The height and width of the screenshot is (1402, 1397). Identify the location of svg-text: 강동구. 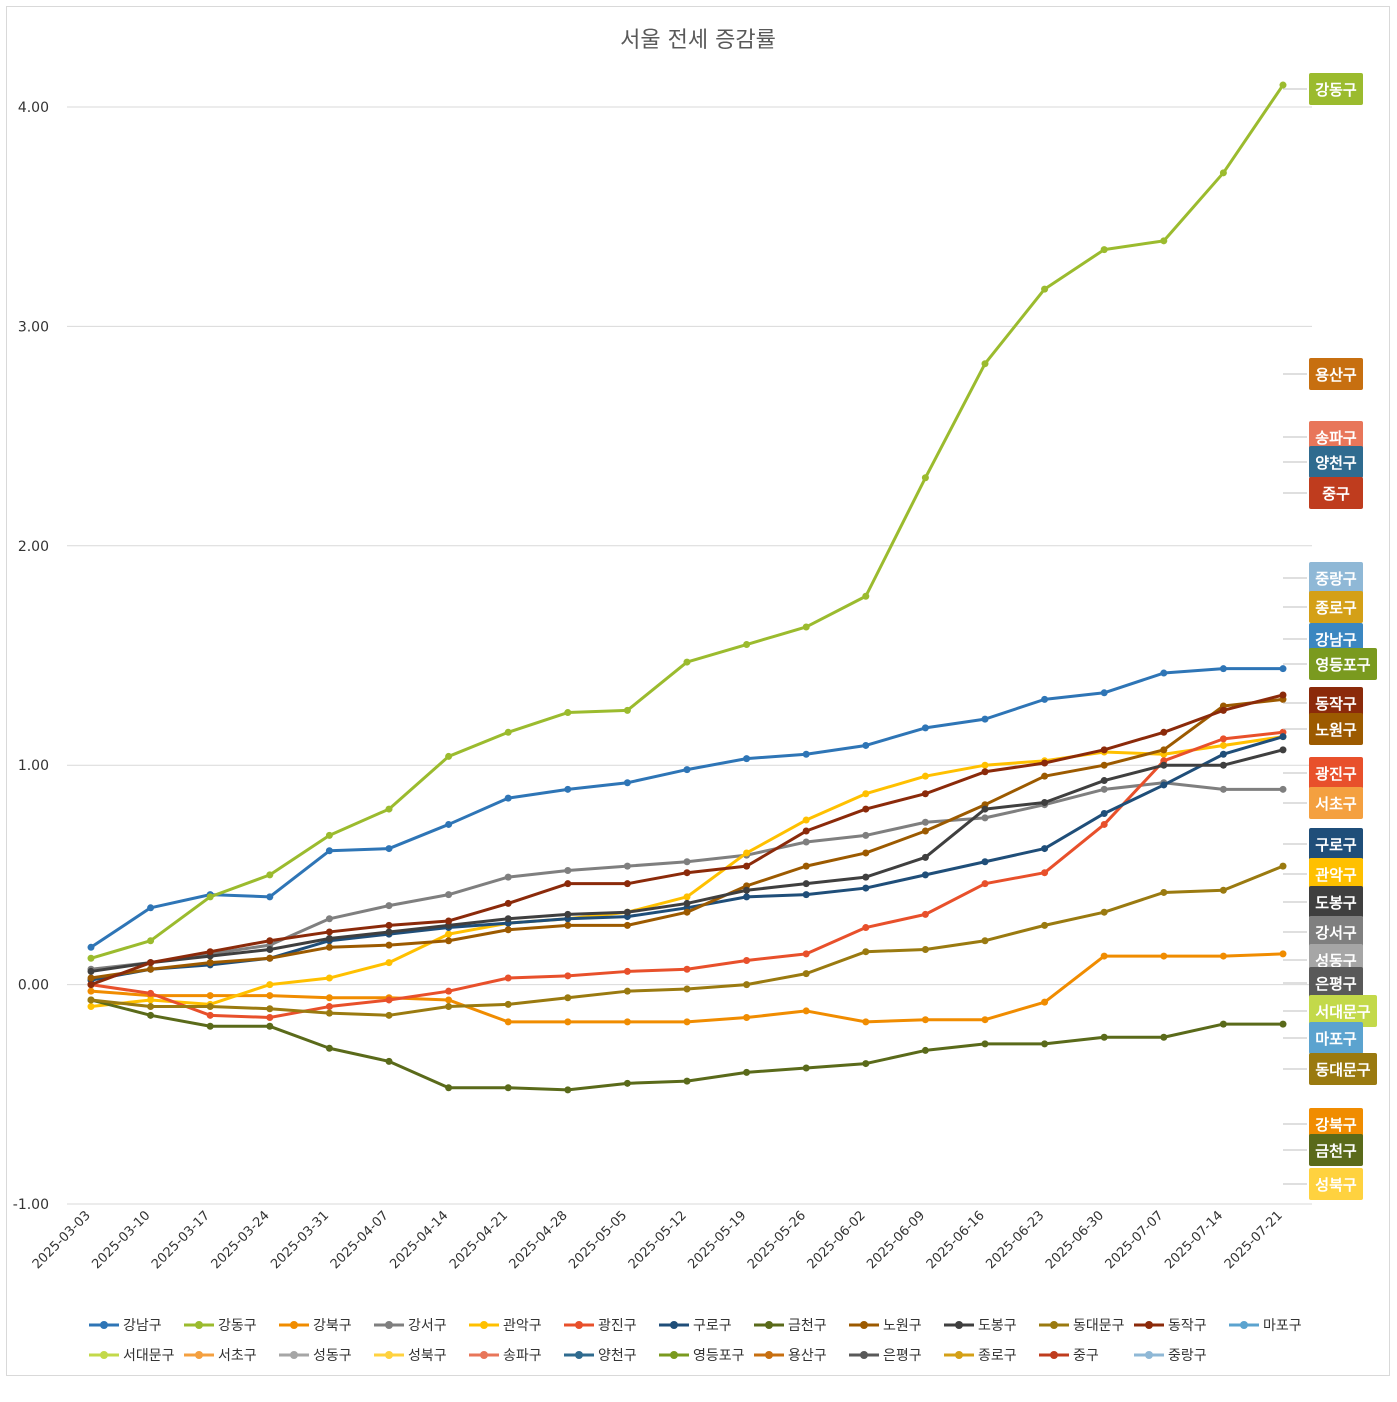
(237, 1326).